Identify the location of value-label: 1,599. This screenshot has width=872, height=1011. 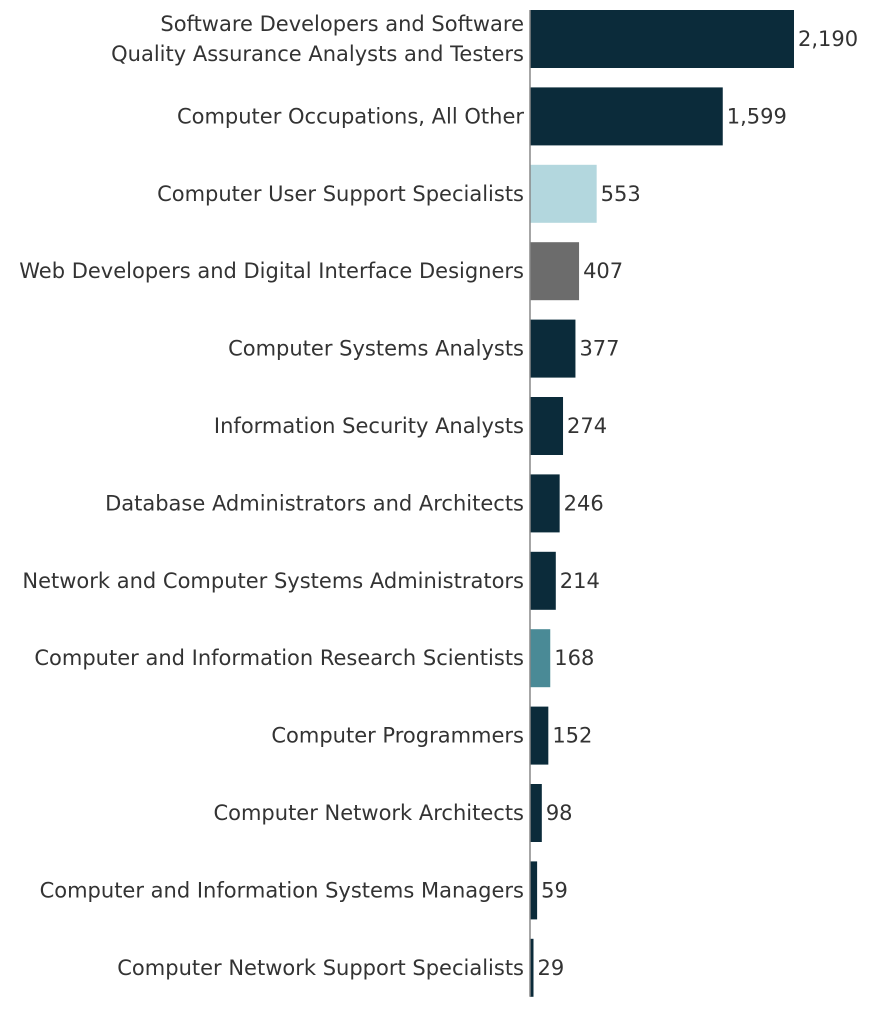
(757, 116).